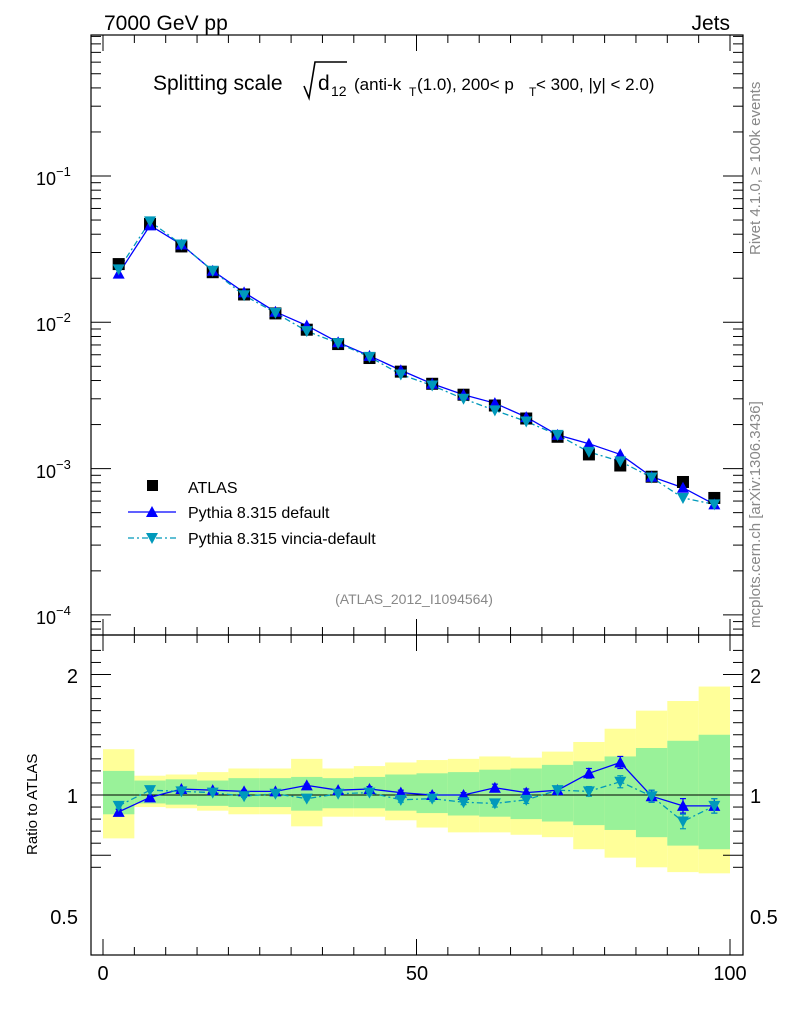 This screenshot has width=786, height=1024. I want to click on title-cut-1: (anti-k, so click(378, 84).